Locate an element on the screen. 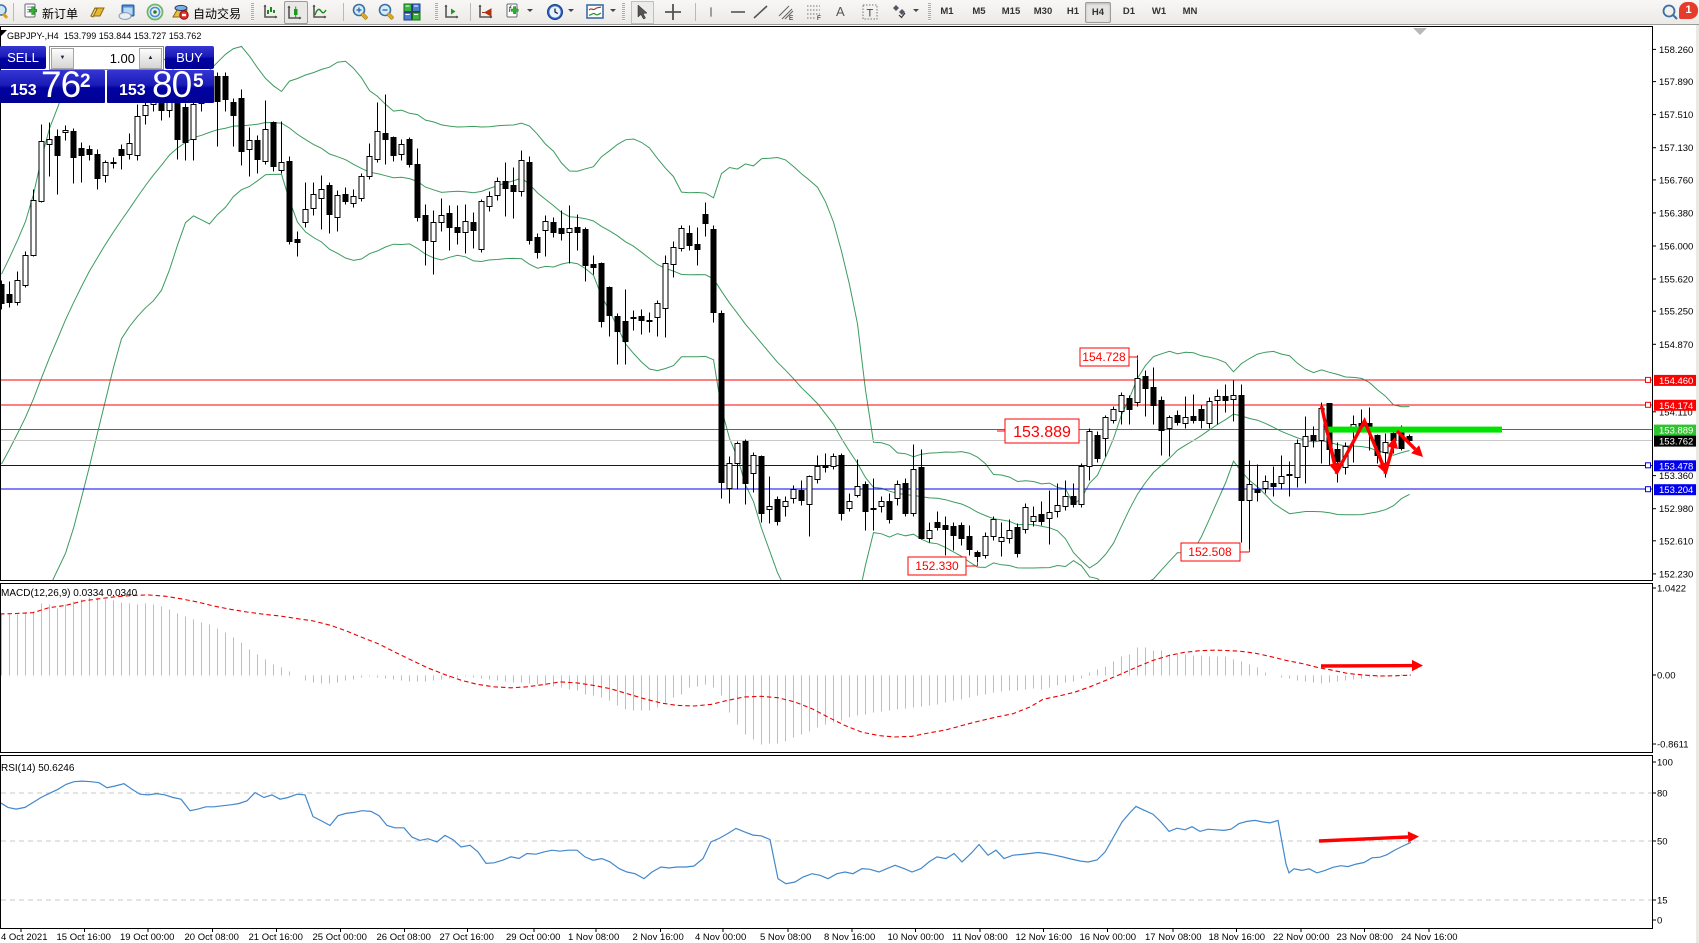 This screenshot has height=943, width=1699. svg-text: 15 is located at coordinates (1662, 901).